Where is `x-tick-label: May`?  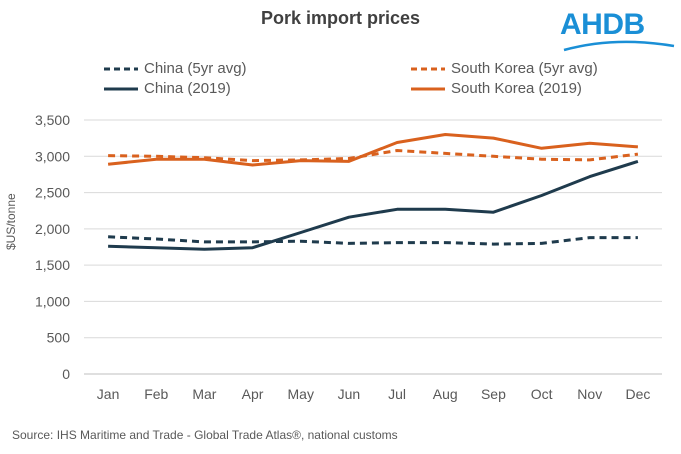 x-tick-label: May is located at coordinates (301, 394).